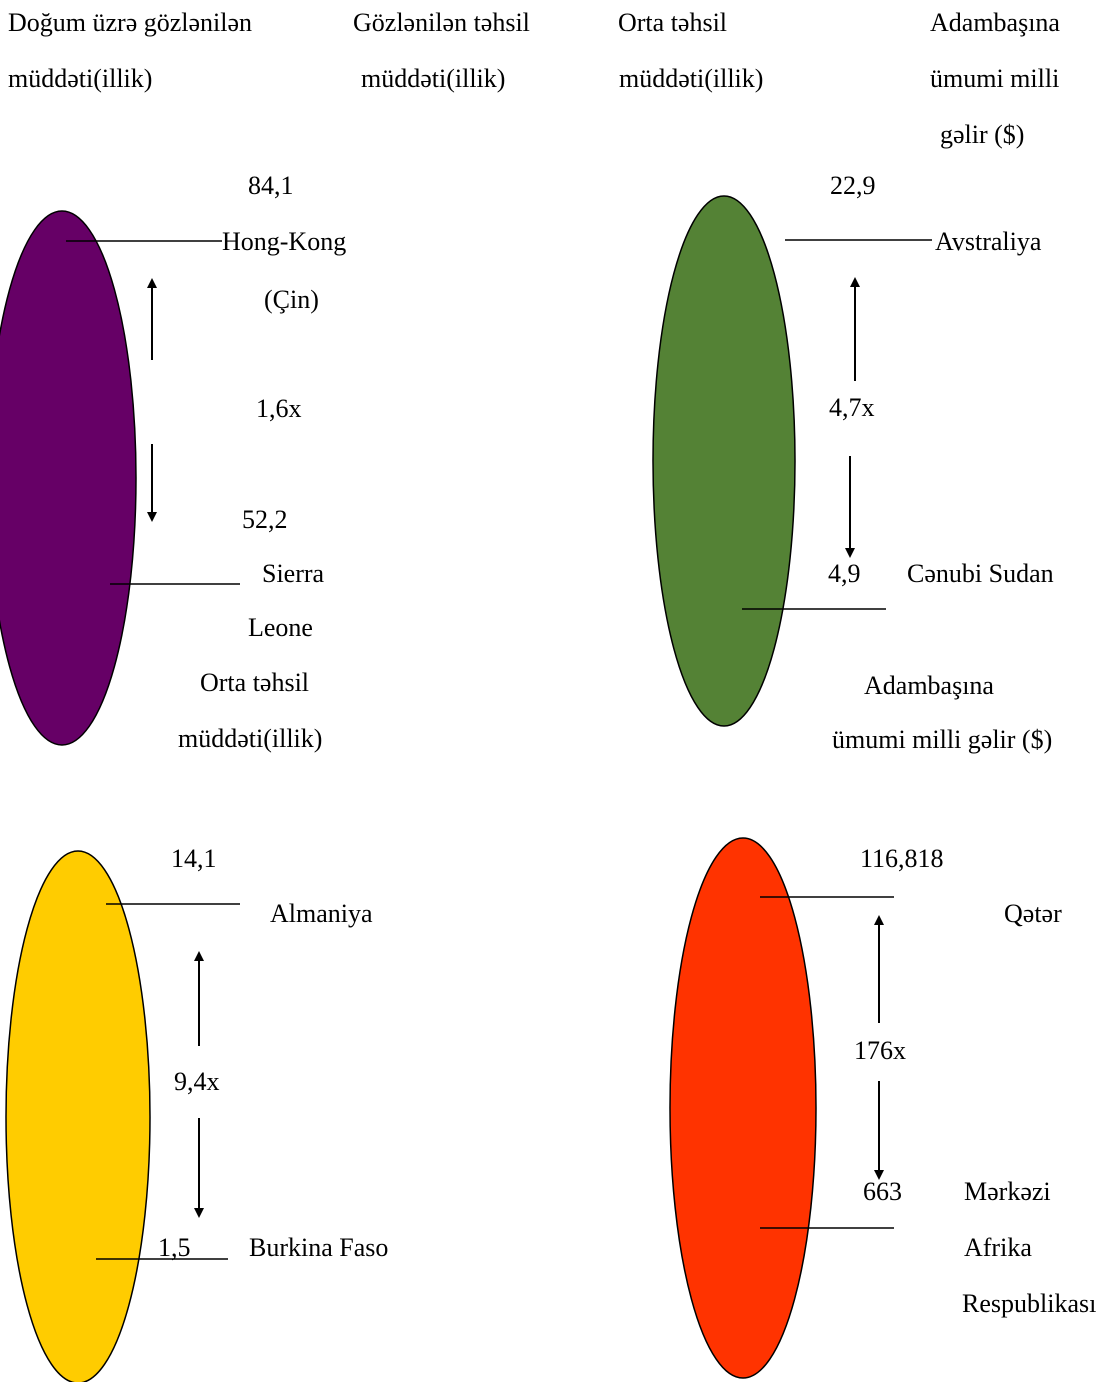 The width and height of the screenshot is (1112, 1382). Describe the element at coordinates (250, 738) in the screenshot. I see `life-caption-line2: müddəti(illik)` at that location.